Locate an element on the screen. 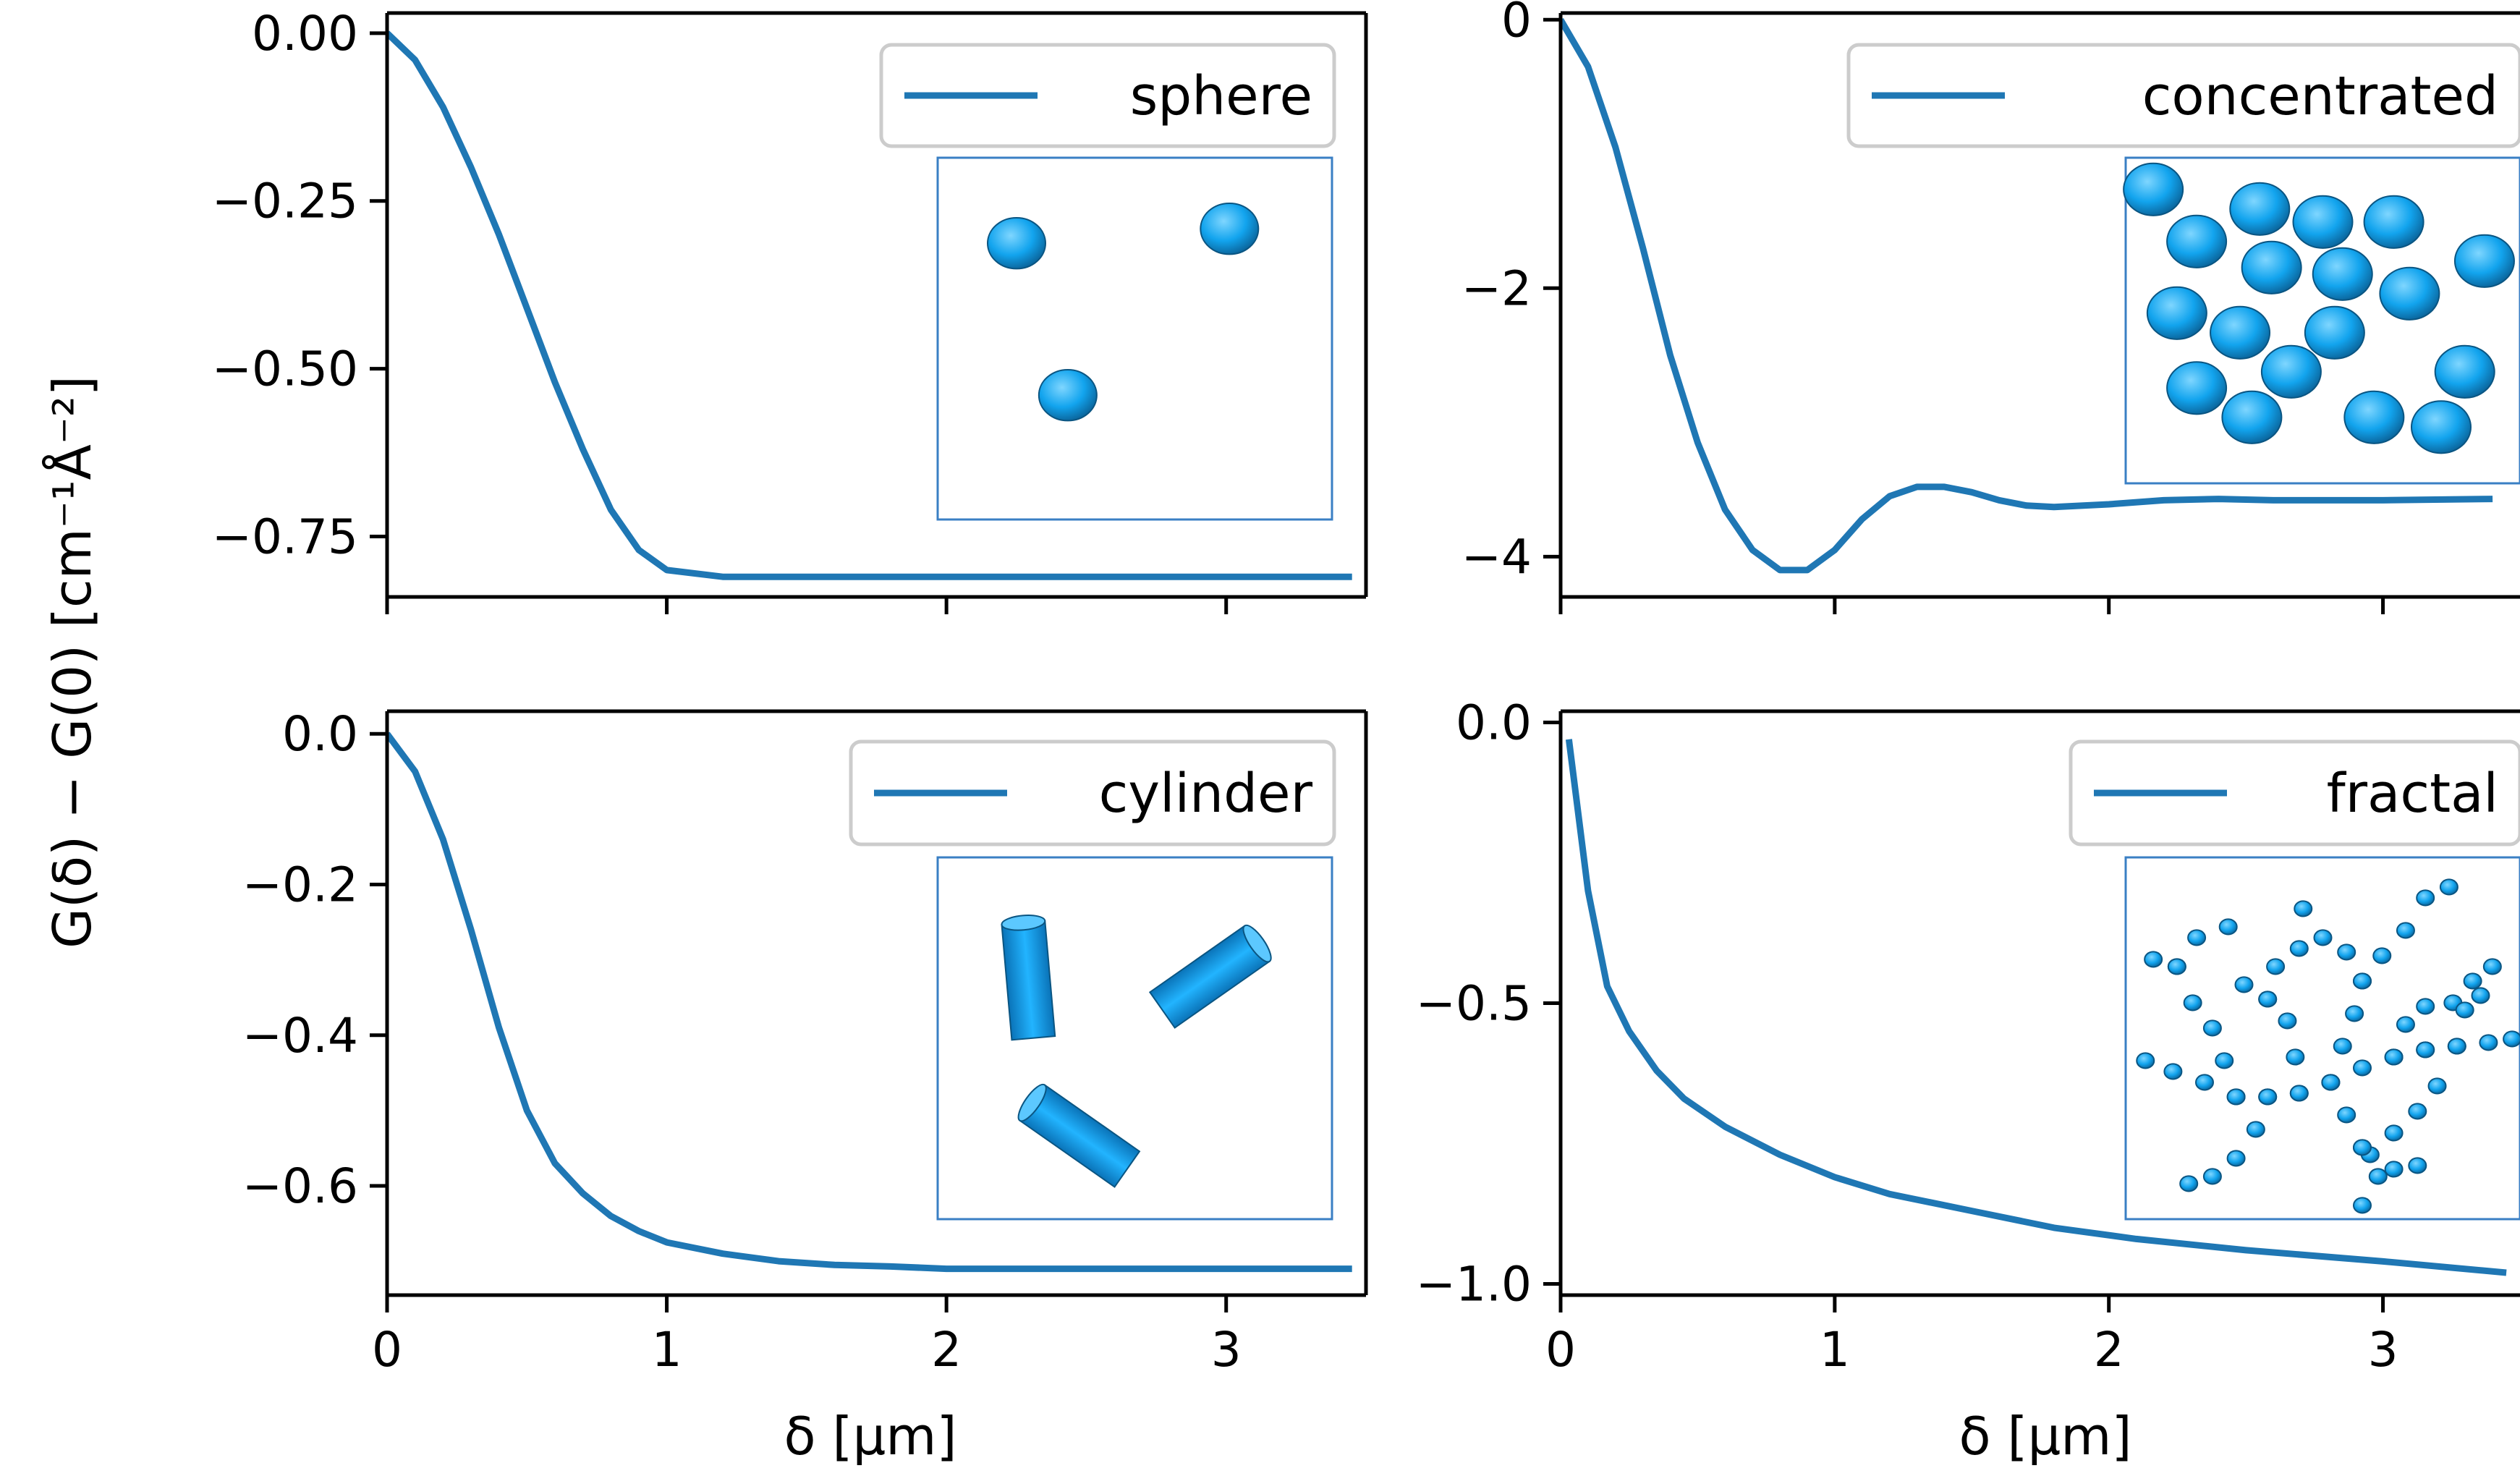  inset-isolated-spheres is located at coordinates (1134, 338).